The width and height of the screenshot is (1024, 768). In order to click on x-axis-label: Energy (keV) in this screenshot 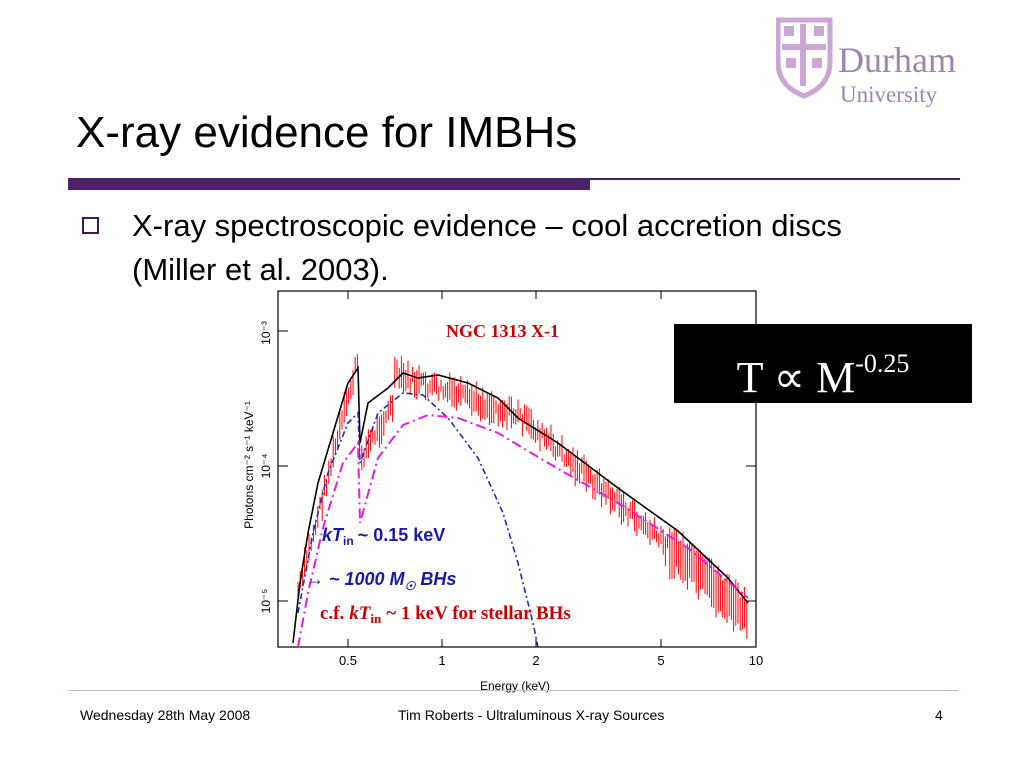, I will do `click(515, 686)`.